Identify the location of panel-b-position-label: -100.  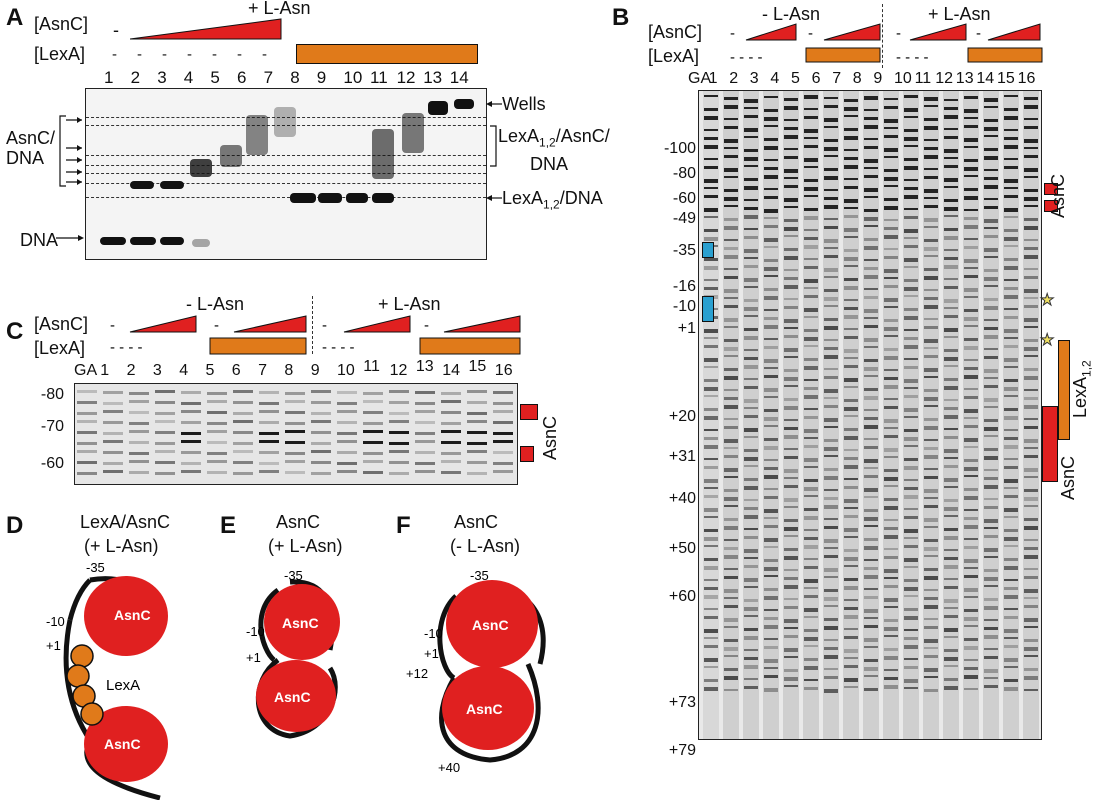
(679, 148).